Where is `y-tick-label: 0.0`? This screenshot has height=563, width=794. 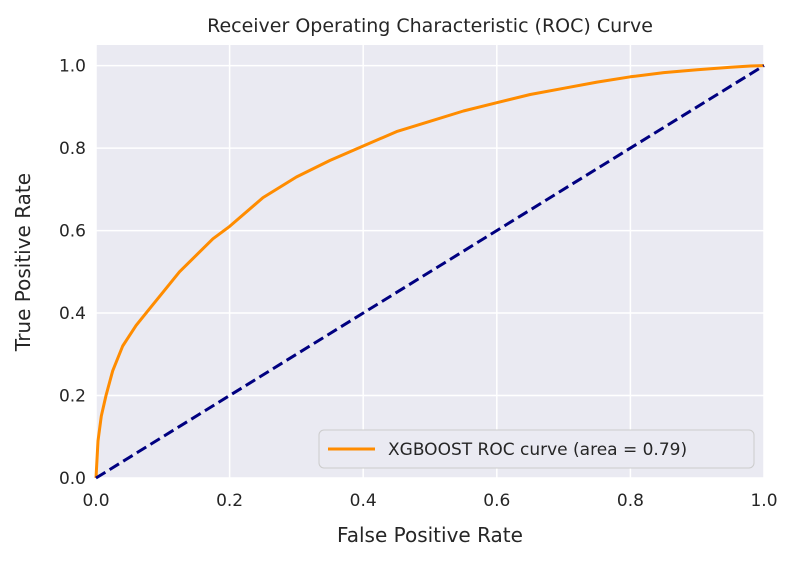
y-tick-label: 0.0 is located at coordinates (72, 479).